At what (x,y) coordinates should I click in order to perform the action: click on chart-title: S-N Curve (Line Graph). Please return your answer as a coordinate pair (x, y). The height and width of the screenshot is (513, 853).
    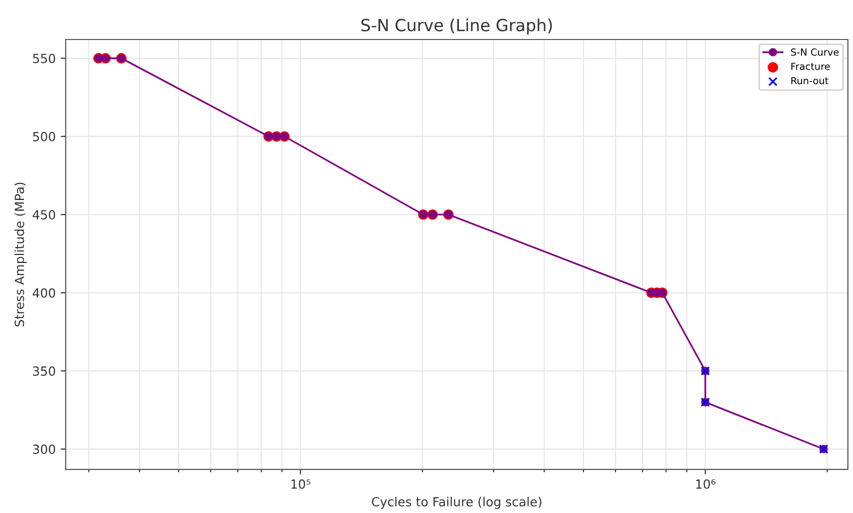
    Looking at the image, I should click on (456, 26).